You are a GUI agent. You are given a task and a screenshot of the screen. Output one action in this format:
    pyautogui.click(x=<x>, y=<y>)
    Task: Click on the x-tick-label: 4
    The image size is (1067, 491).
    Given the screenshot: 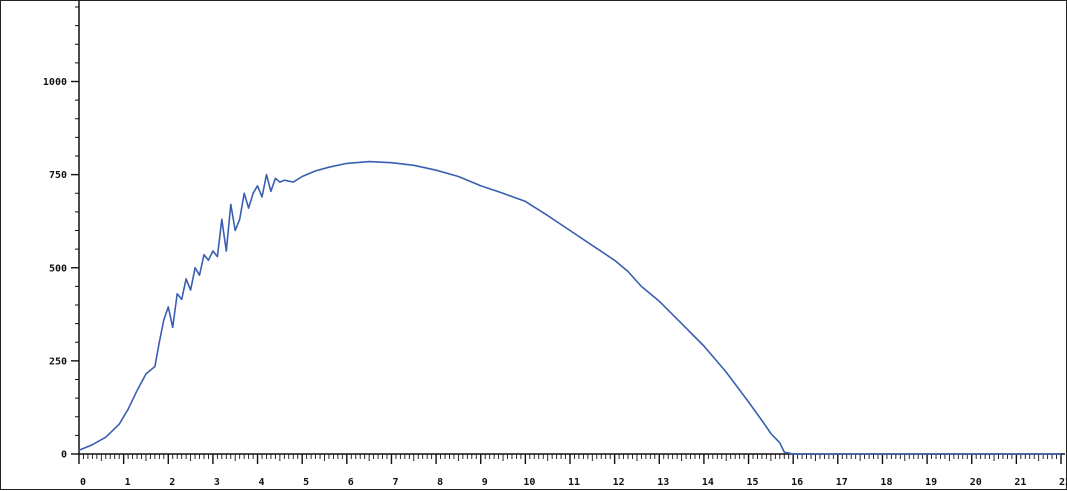 What is the action you would take?
    pyautogui.click(x=262, y=482)
    